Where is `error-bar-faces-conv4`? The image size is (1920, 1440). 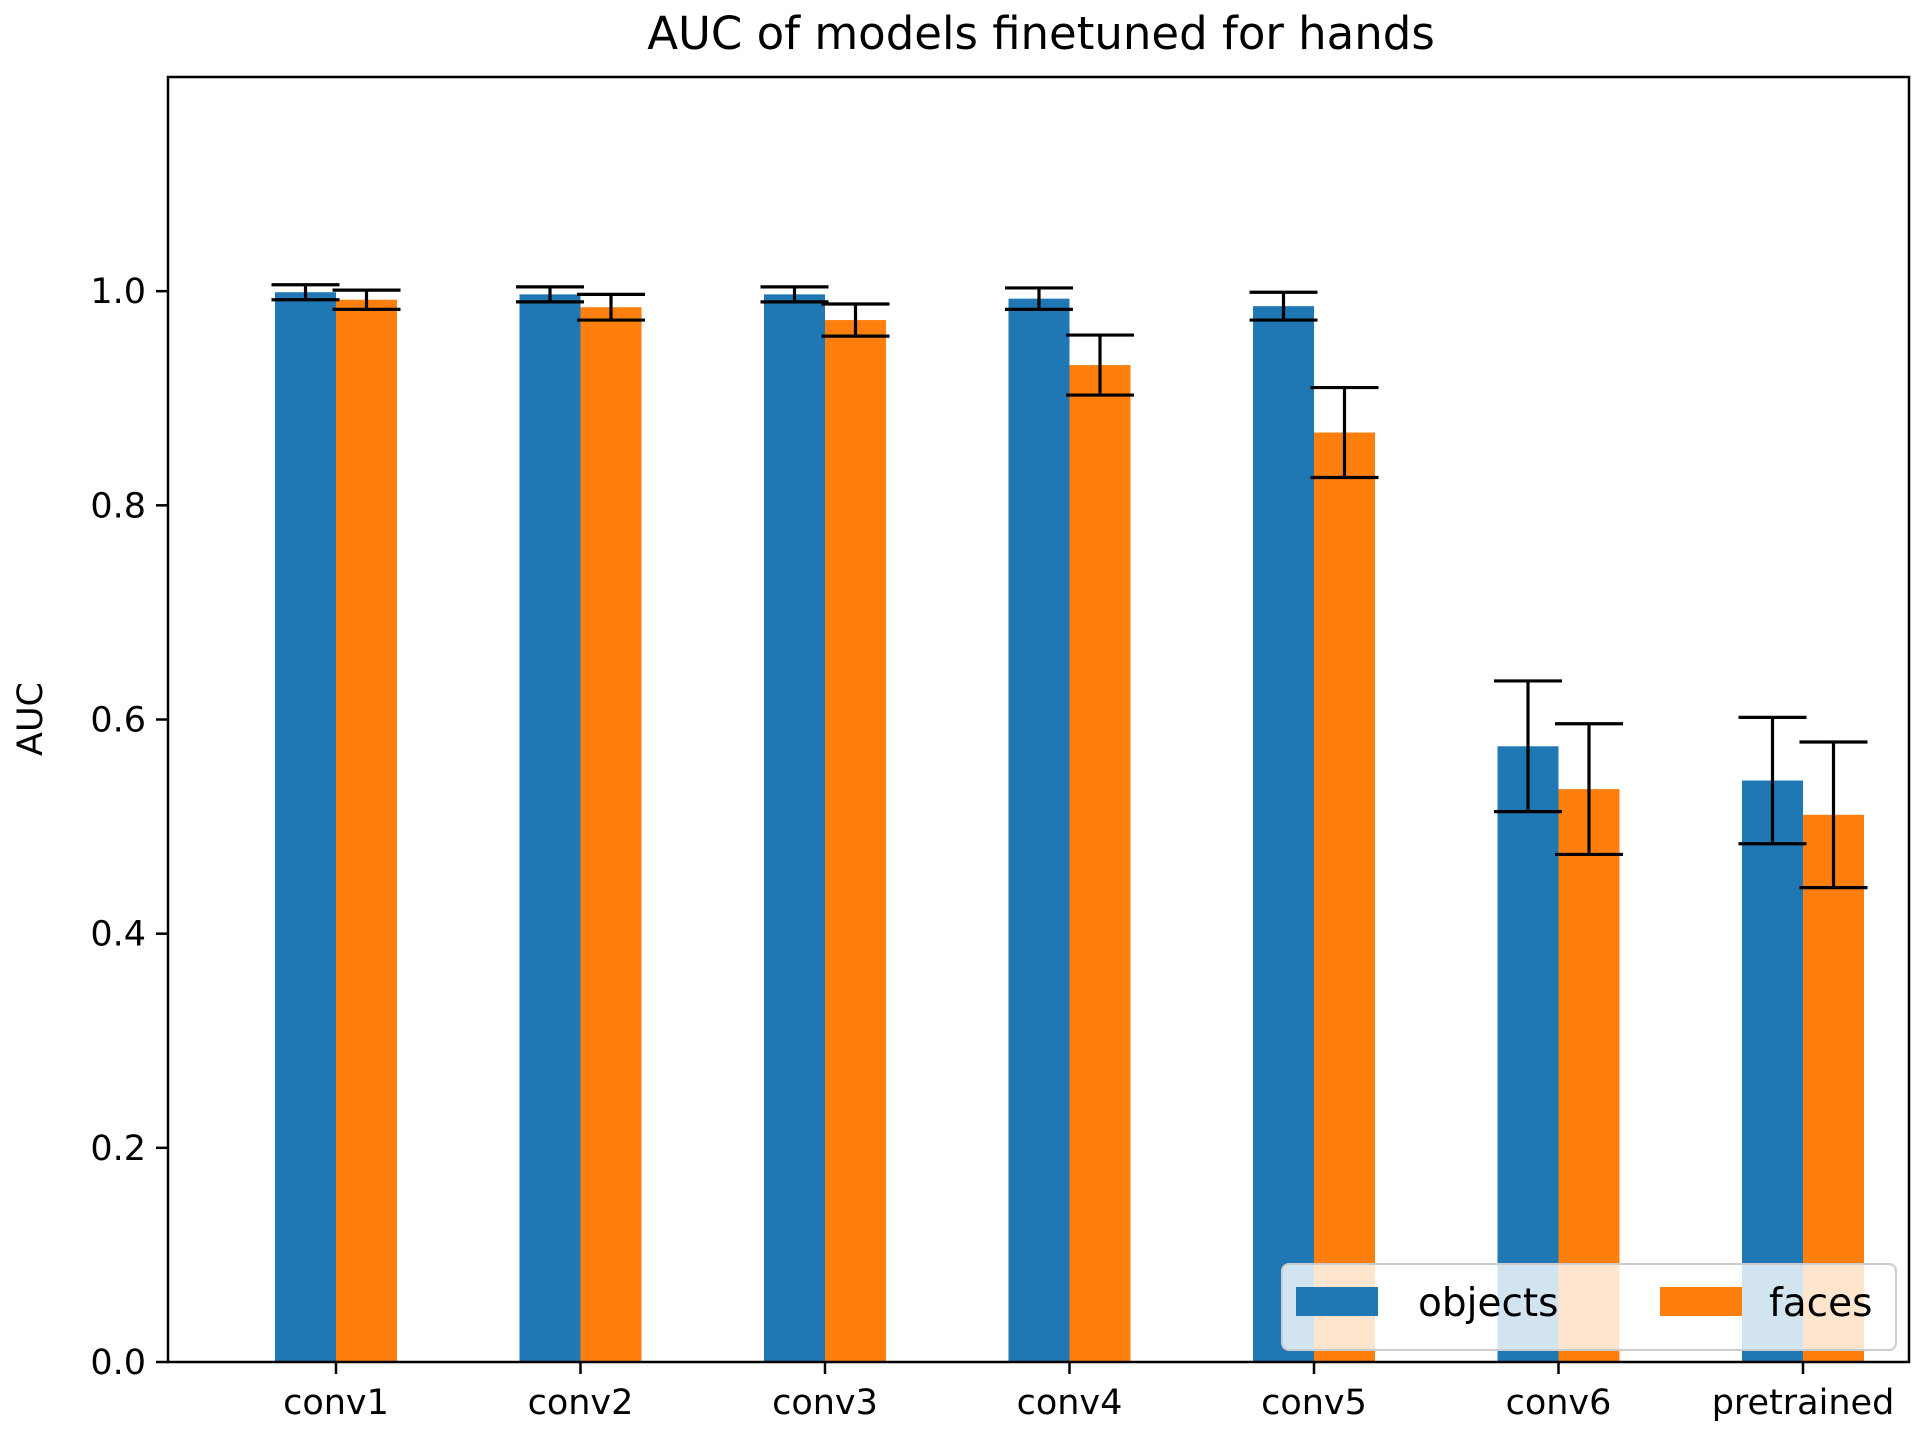 error-bar-faces-conv4 is located at coordinates (1100, 365).